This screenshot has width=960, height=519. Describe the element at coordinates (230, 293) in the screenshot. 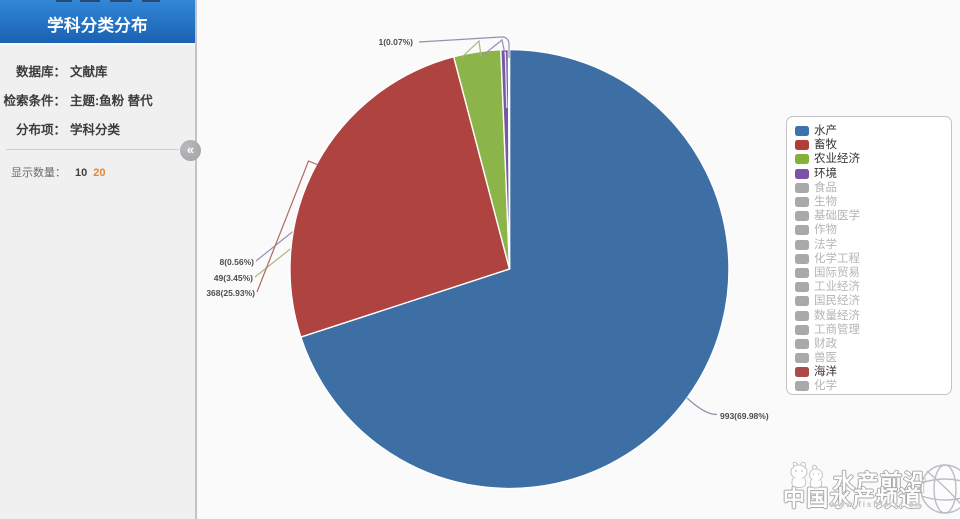

I see `svg-text: 368(25.93%)` at that location.